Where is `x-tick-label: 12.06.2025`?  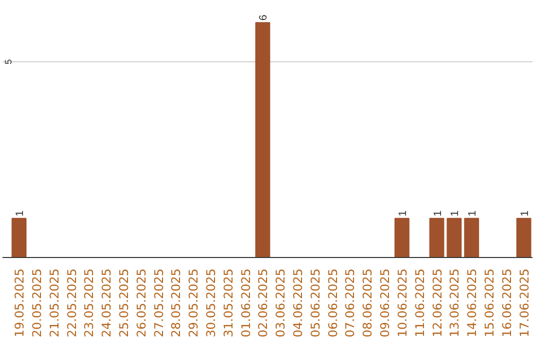 x-tick-label: 12.06.2025 is located at coordinates (437, 303).